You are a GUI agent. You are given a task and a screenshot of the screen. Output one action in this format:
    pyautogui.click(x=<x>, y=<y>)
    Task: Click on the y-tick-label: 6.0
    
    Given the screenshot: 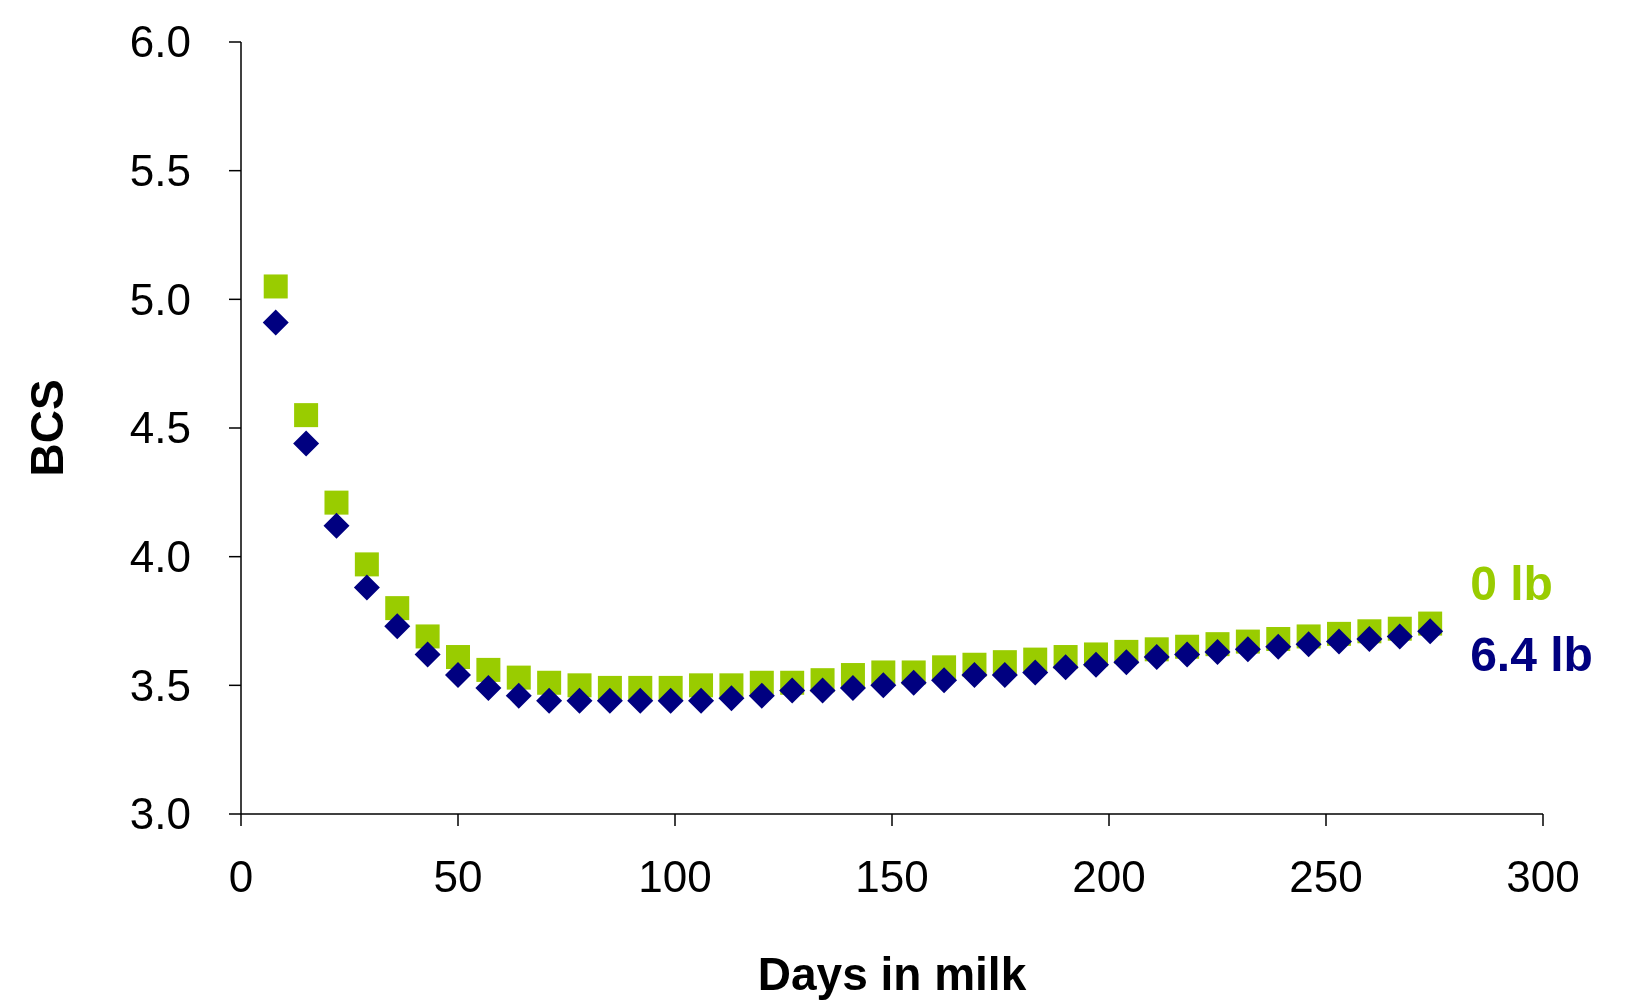 What is the action you would take?
    pyautogui.click(x=160, y=42)
    